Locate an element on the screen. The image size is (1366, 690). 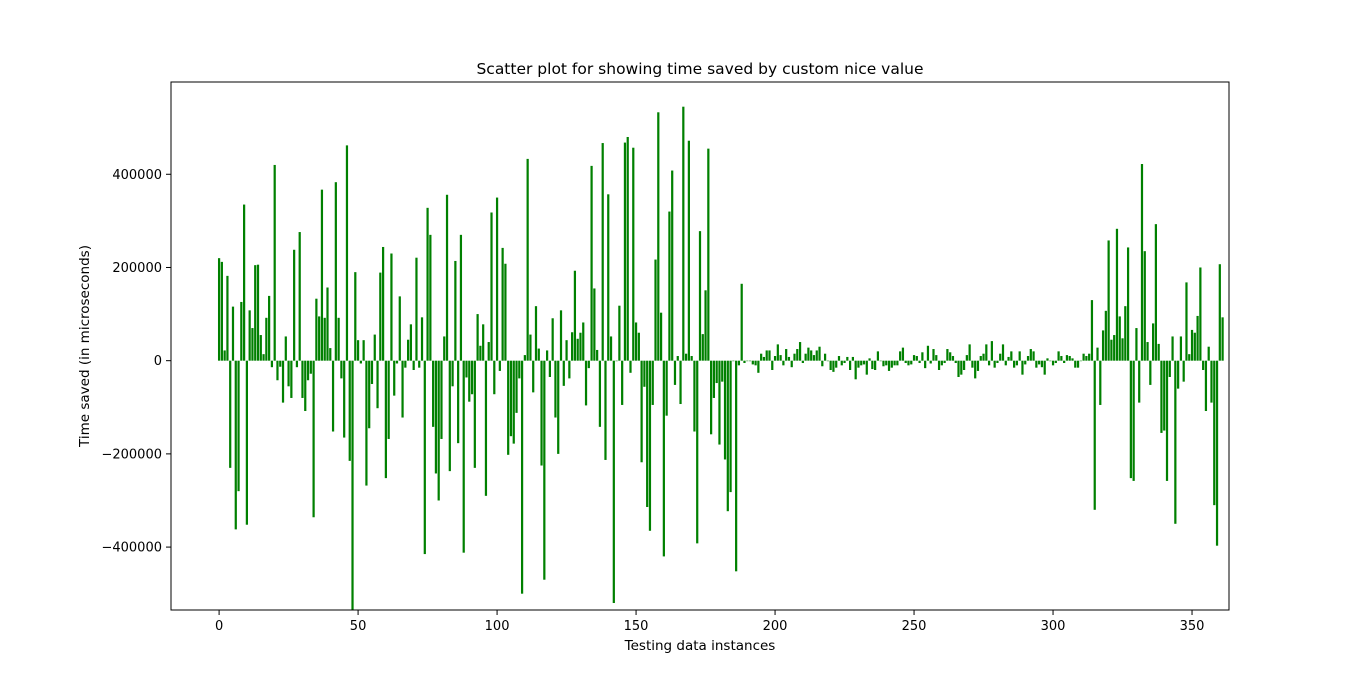
x-tick-label: 300 is located at coordinates (1053, 626).